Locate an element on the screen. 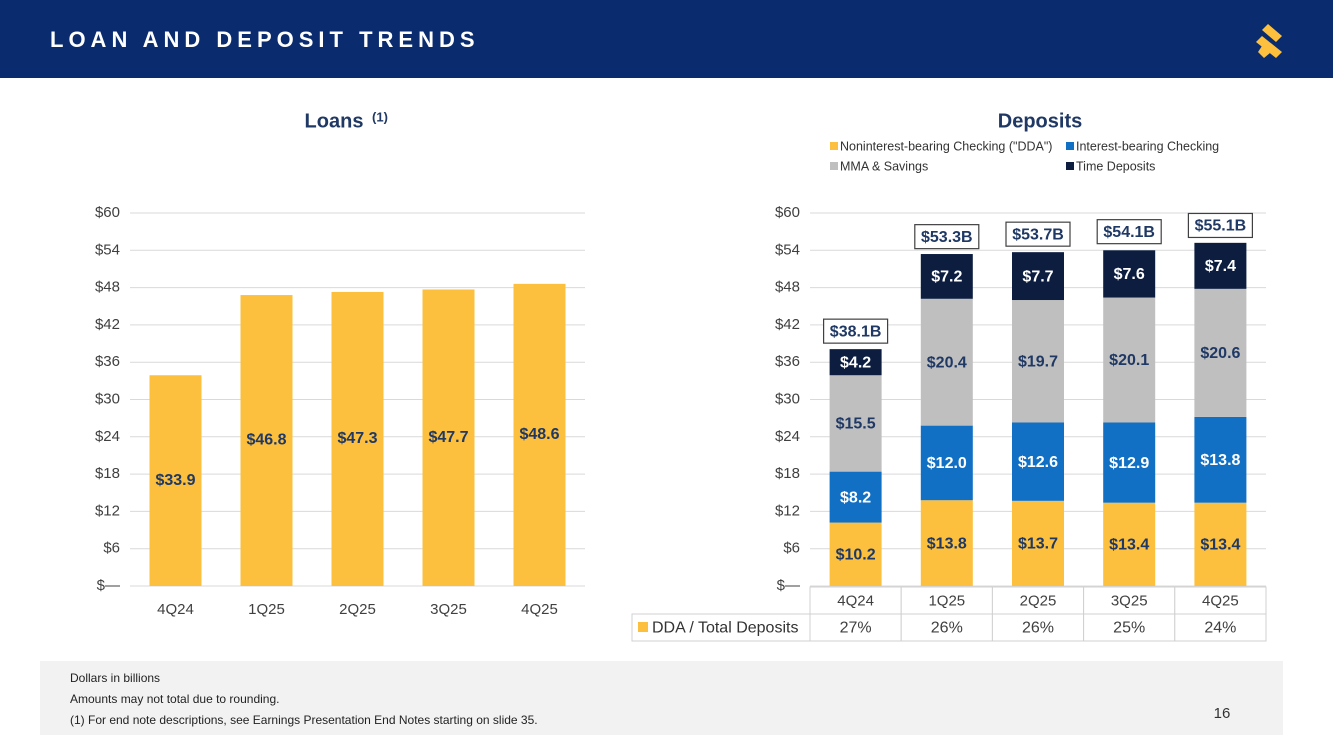 This screenshot has height=749, width=1333. data-label: $7.7 is located at coordinates (1037, 276).